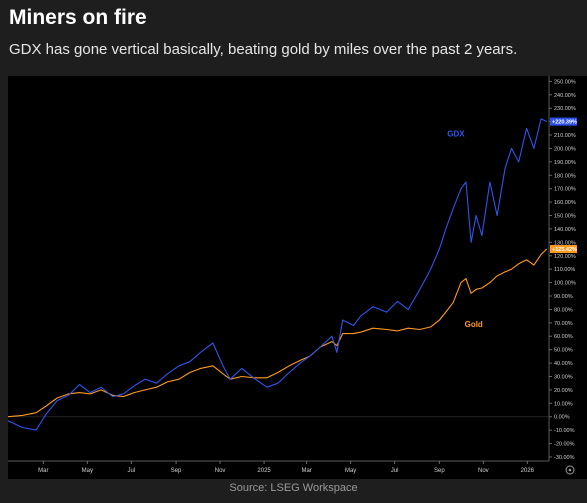 The width and height of the screenshot is (587, 503). I want to click on y-tick-label: 10.00%, so click(563, 404).